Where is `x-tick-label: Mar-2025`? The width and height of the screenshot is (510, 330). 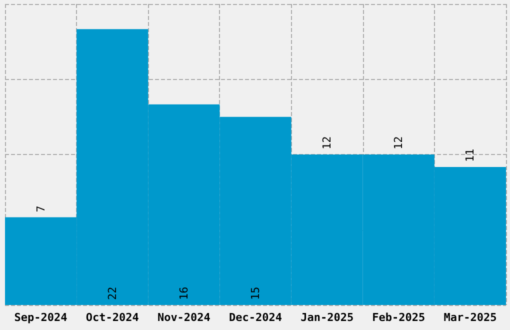
x-tick-label: Mar-2025 is located at coordinates (470, 317).